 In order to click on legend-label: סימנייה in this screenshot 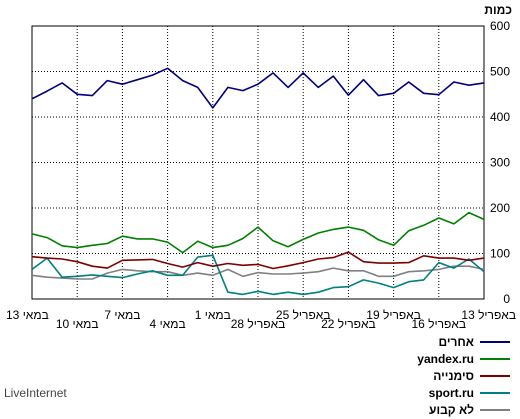, I will do `click(453, 376)`.